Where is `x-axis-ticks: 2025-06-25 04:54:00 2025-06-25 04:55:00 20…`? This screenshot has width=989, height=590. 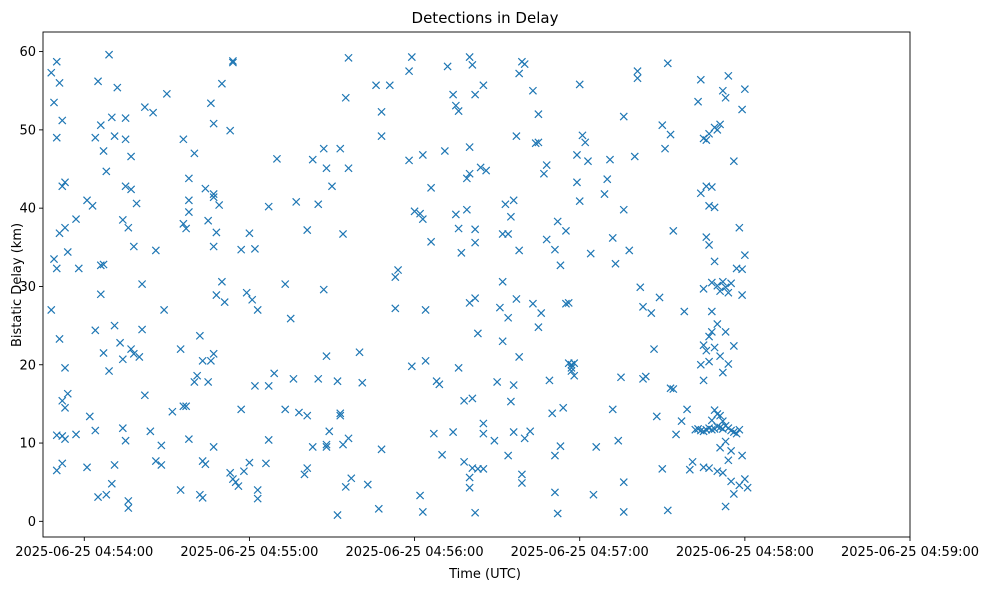
x-axis-ticks: 2025-06-25 04:54:00 2025-06-25 04:55:00 20… is located at coordinates (497, 548).